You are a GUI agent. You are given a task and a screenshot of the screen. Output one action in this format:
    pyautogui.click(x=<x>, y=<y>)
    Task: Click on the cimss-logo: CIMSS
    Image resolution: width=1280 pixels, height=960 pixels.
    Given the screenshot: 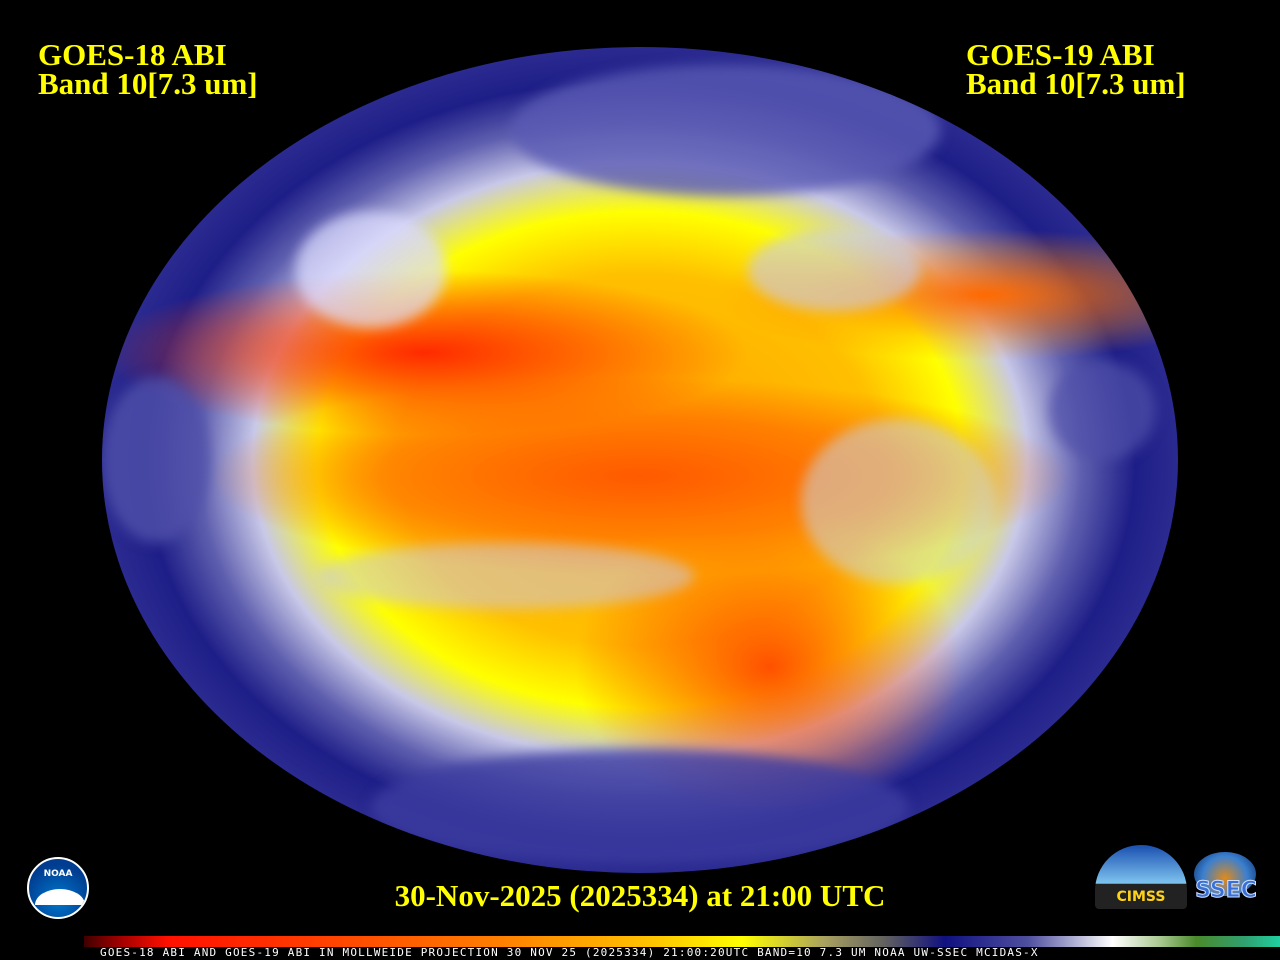 What is the action you would take?
    pyautogui.click(x=1141, y=877)
    